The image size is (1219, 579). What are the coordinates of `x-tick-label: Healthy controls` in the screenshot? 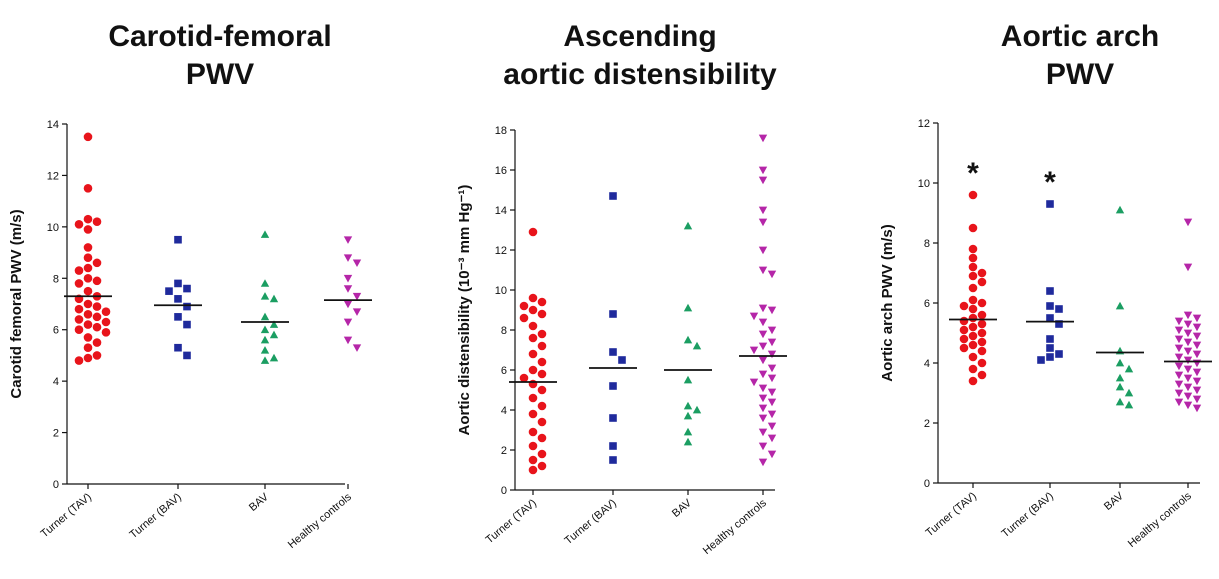 It's located at (320, 521).